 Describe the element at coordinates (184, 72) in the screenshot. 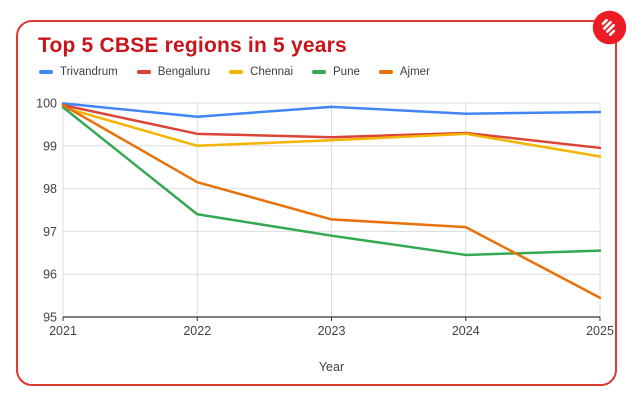

I see `legend-label: Bengaluru` at that location.